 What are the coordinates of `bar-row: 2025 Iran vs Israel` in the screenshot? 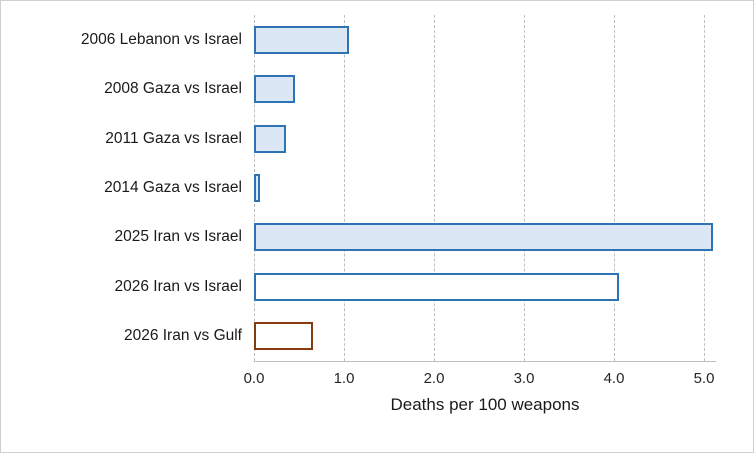 It's located at (377, 237).